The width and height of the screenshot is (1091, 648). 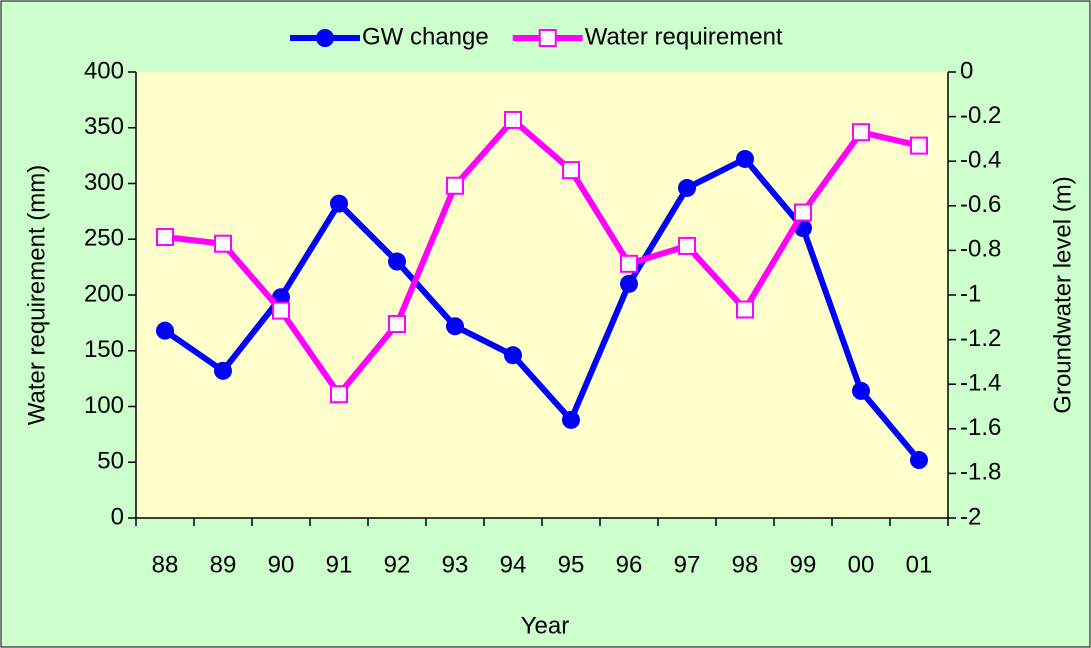 I want to click on x-tick-label: 93, so click(x=455, y=564).